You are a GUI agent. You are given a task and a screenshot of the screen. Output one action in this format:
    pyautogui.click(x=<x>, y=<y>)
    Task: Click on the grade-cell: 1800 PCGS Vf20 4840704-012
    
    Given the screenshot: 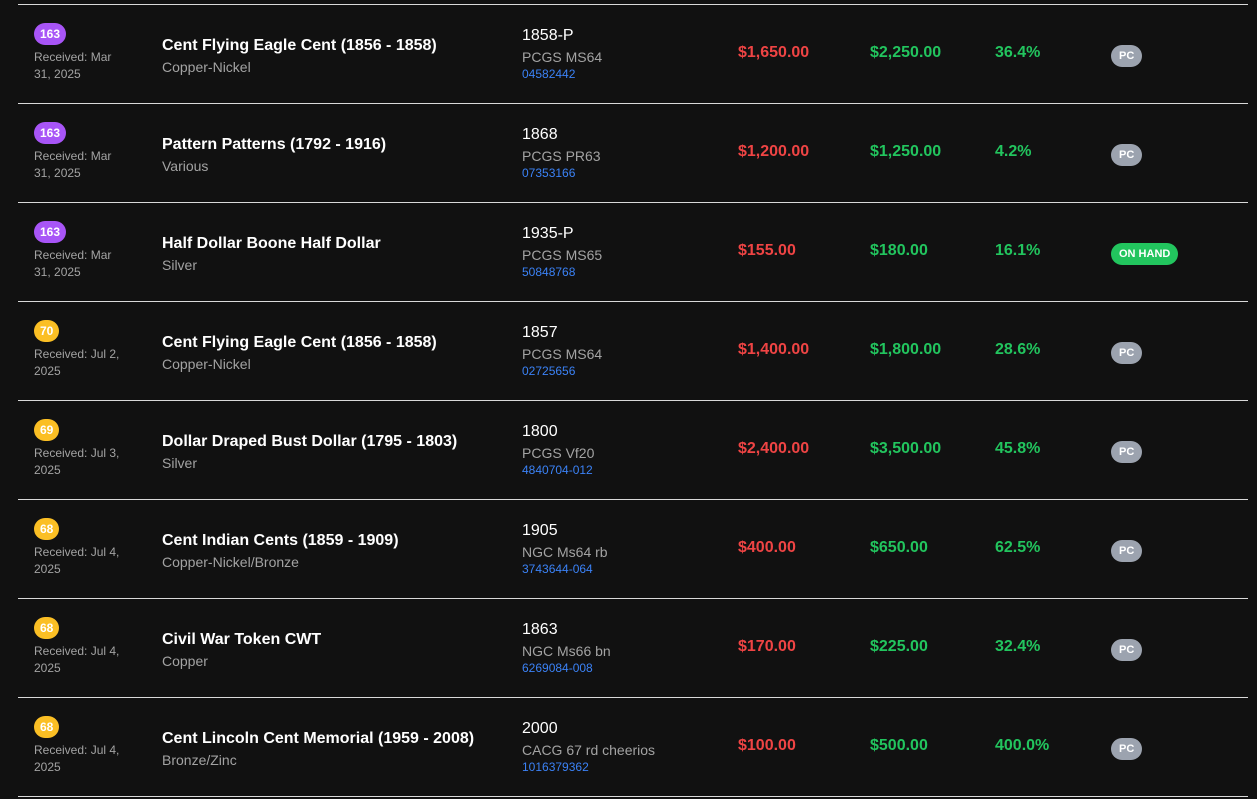 What is the action you would take?
    pyautogui.click(x=622, y=450)
    